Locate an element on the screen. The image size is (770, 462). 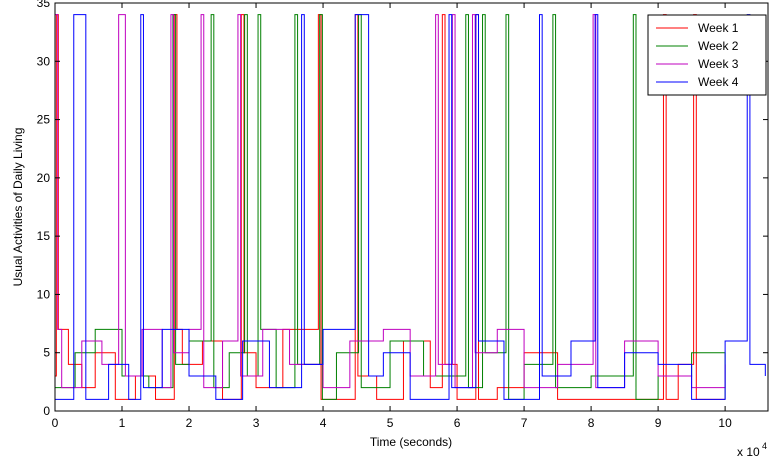
x-tick-label: 4 is located at coordinates (323, 423).